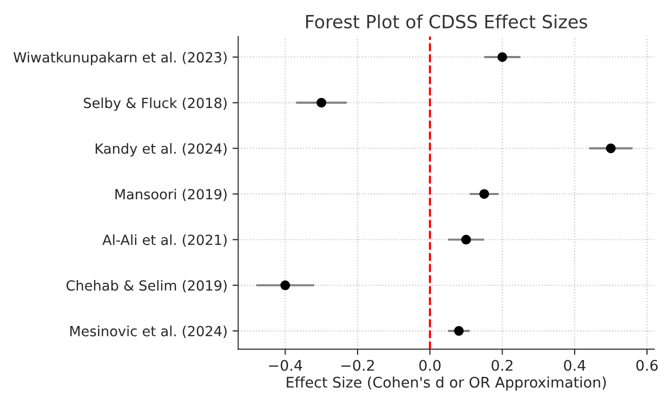  Describe the element at coordinates (155, 104) in the screenshot. I see `y-tick-label: Selby & Fluck (2018)` at that location.